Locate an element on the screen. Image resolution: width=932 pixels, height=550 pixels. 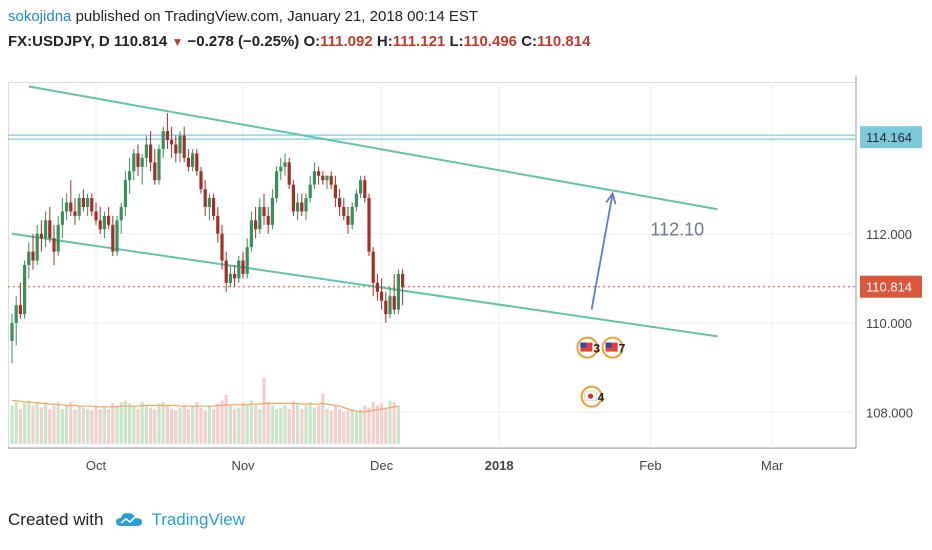
y-tick-label: 110.000 is located at coordinates (889, 323).